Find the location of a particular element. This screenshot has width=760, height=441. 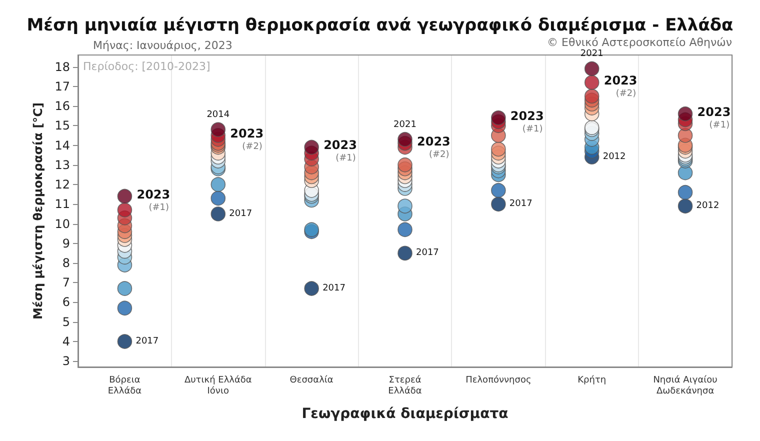

chart-title: Μέση μηνιαία μέγιστη θερμοκρασία ανά γεωγραφικό διαμέρισμα - Ελλάδα is located at coordinates (380, 26).